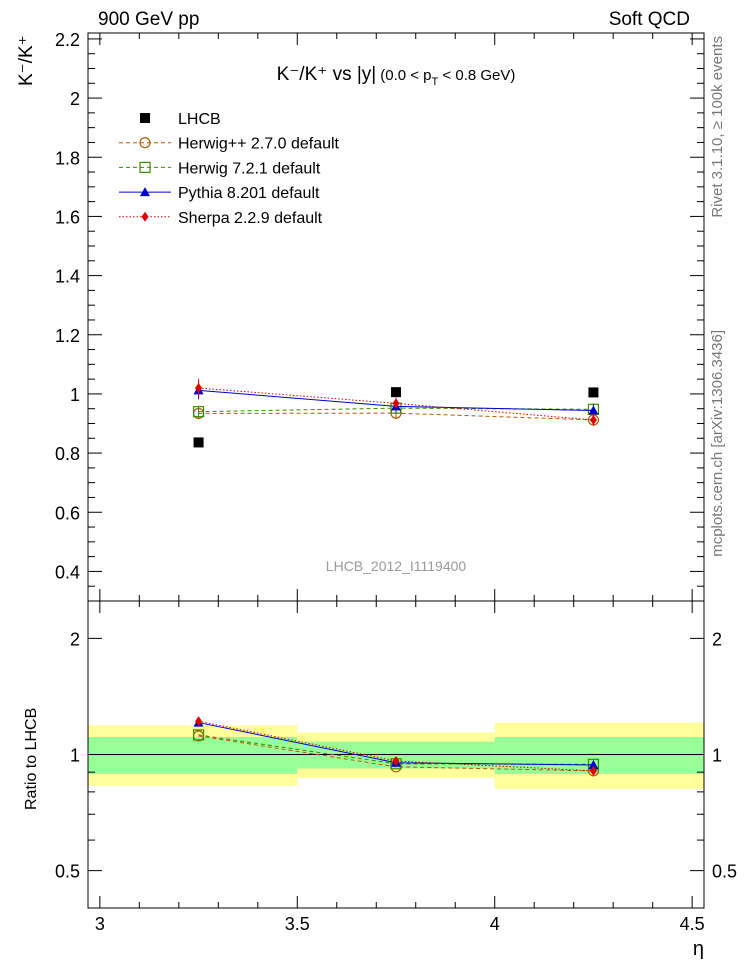 The width and height of the screenshot is (746, 972). I want to click on y-axis-label: K⁻/K⁺, so click(26, 60).